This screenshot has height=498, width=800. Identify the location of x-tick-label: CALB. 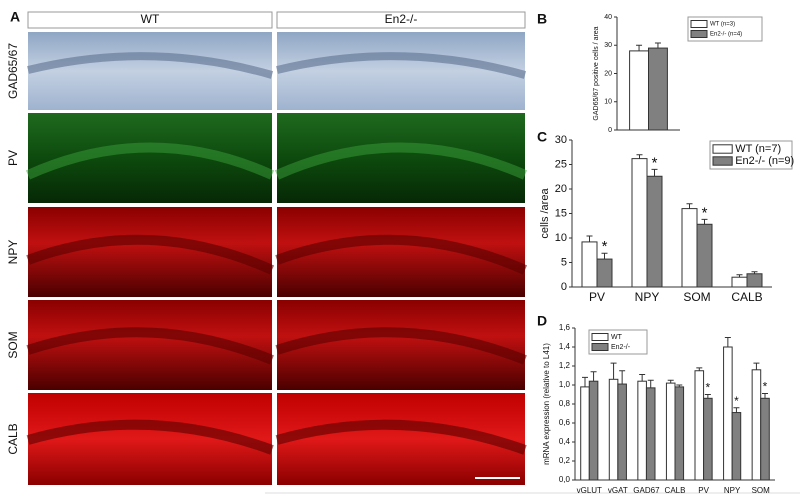
(675, 490).